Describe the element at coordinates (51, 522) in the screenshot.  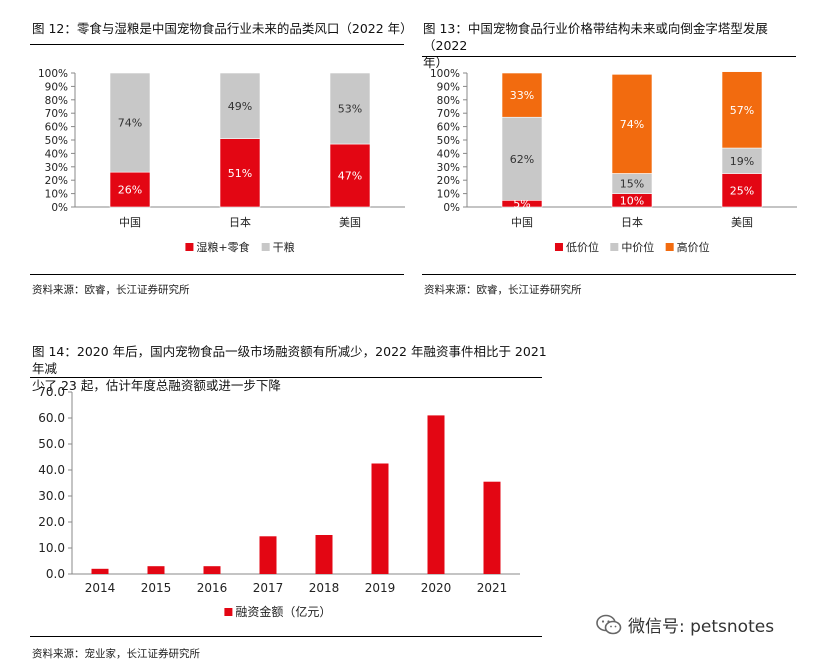
I see `fig14-y-tick-label: 20.0` at that location.